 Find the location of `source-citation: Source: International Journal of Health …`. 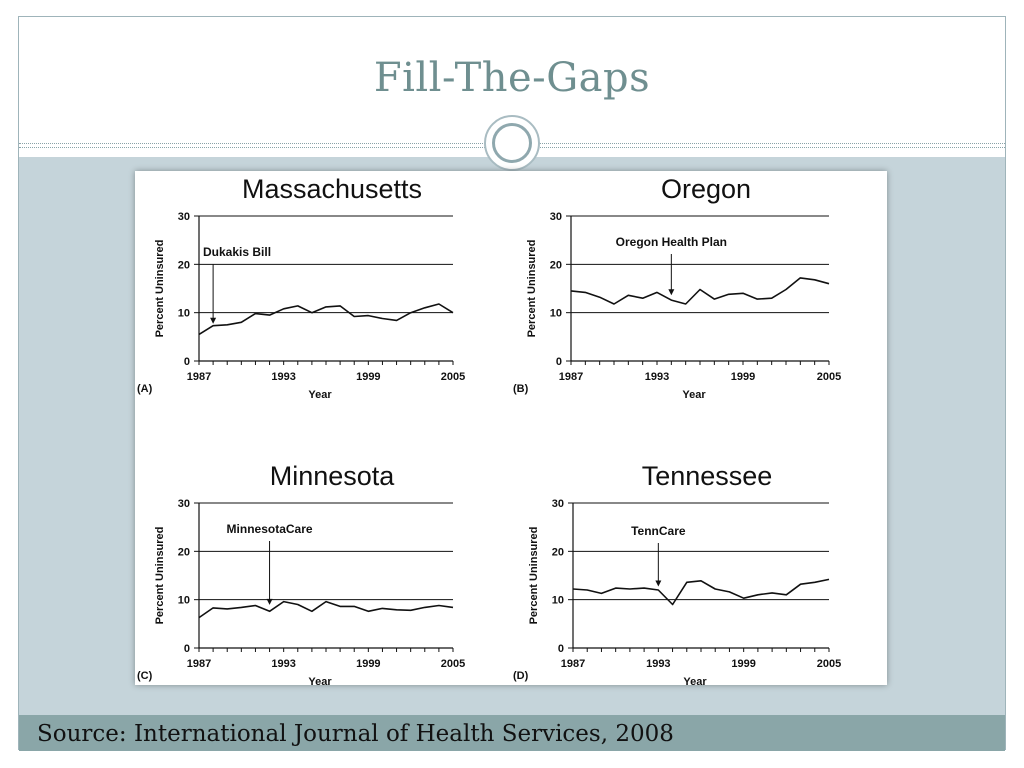

source-citation: Source: International Journal of Health … is located at coordinates (355, 734).